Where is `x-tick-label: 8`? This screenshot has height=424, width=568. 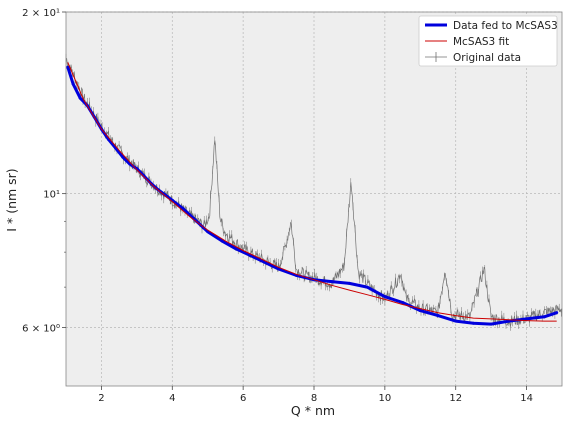 x-tick-label: 8 is located at coordinates (314, 398).